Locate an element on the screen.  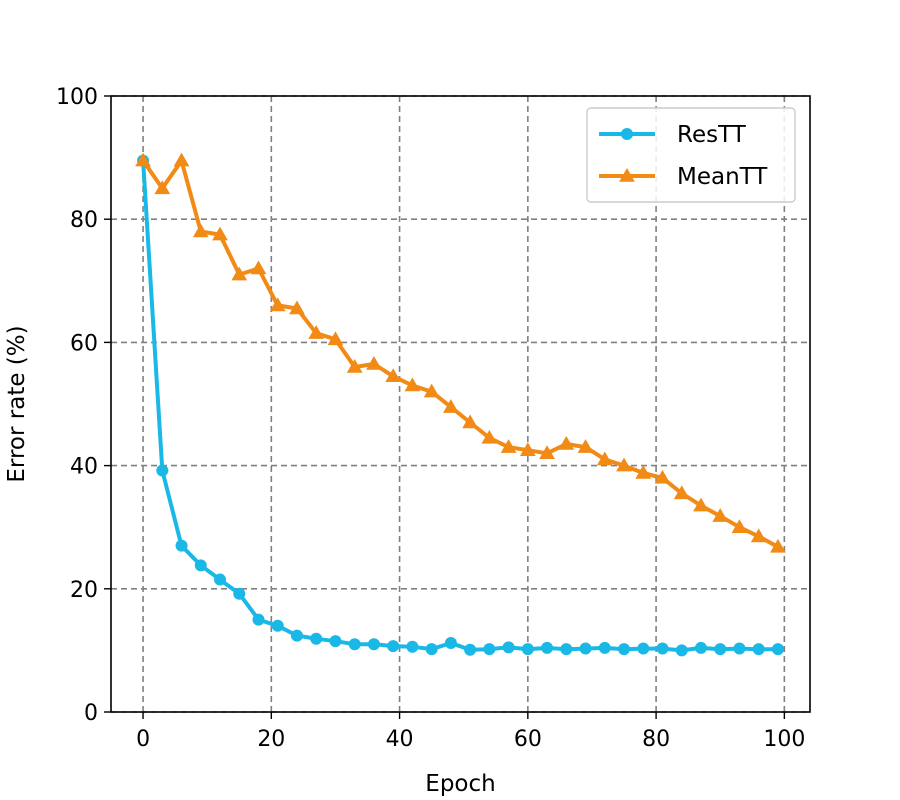
x-tick-label: 100 is located at coordinates (784, 739).